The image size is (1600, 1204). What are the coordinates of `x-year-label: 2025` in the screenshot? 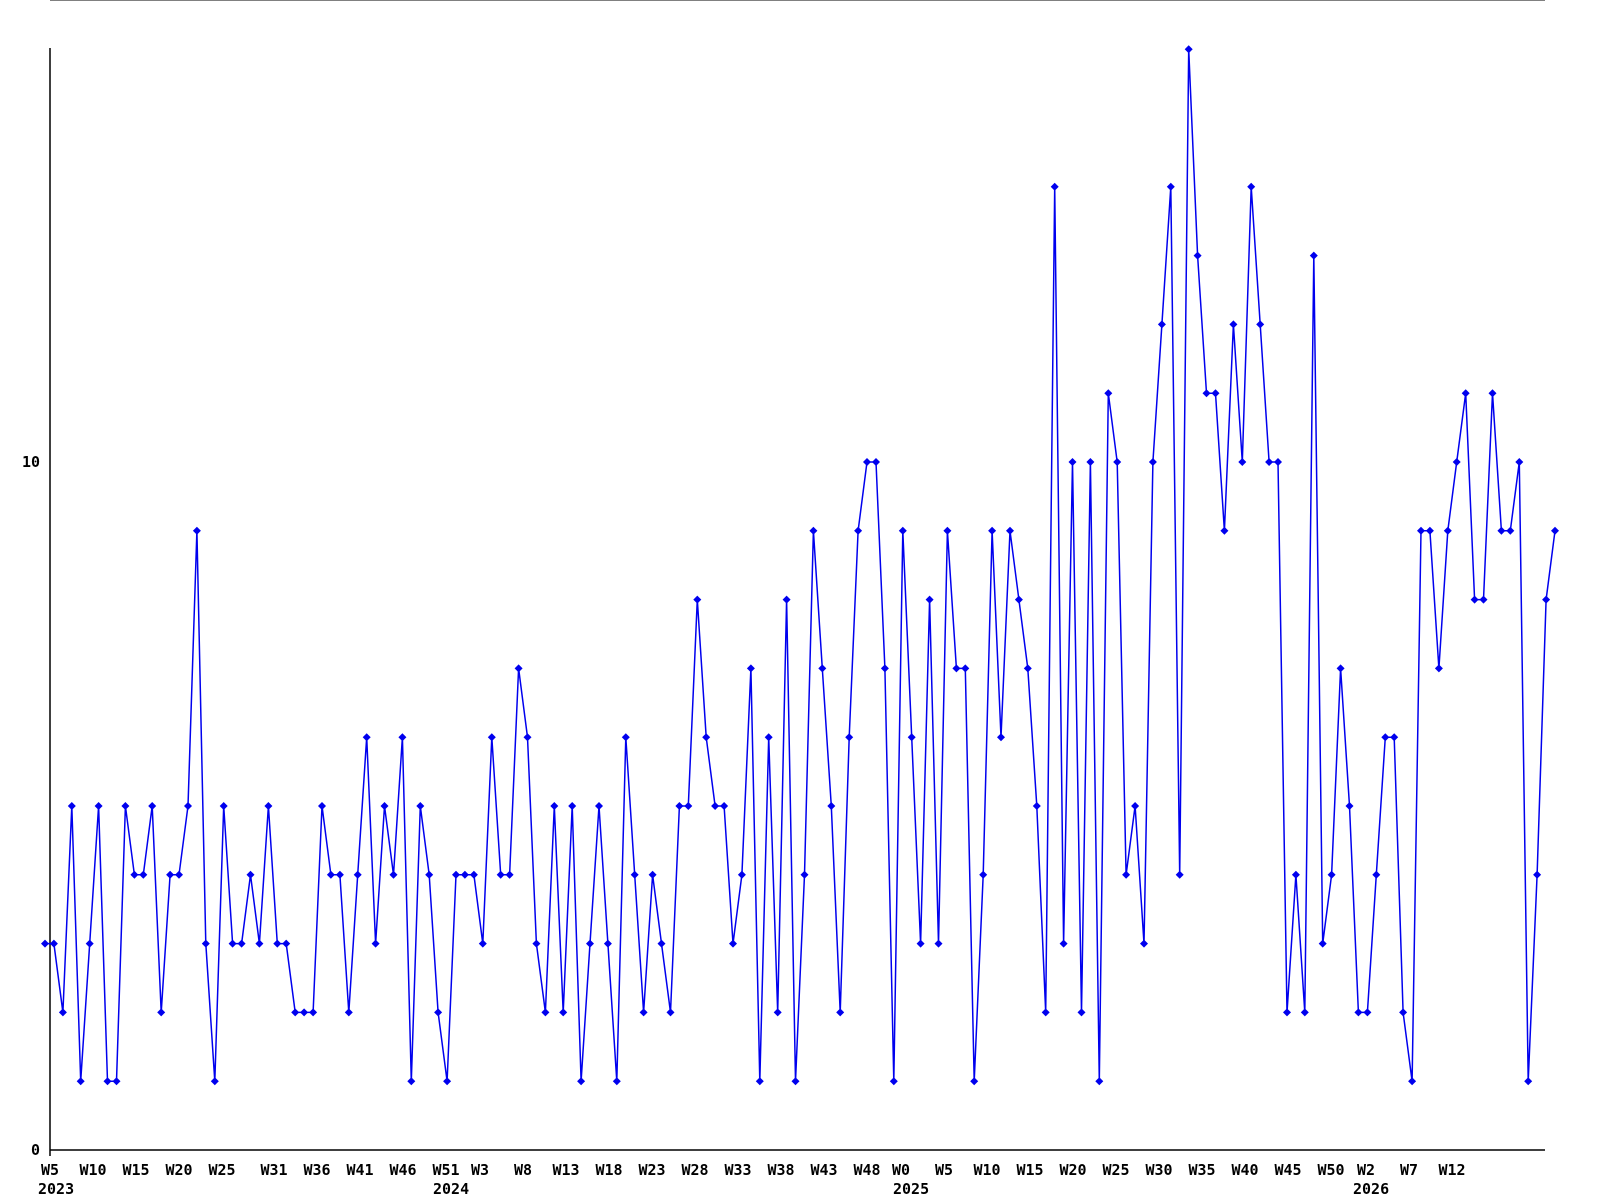 It's located at (911, 1189).